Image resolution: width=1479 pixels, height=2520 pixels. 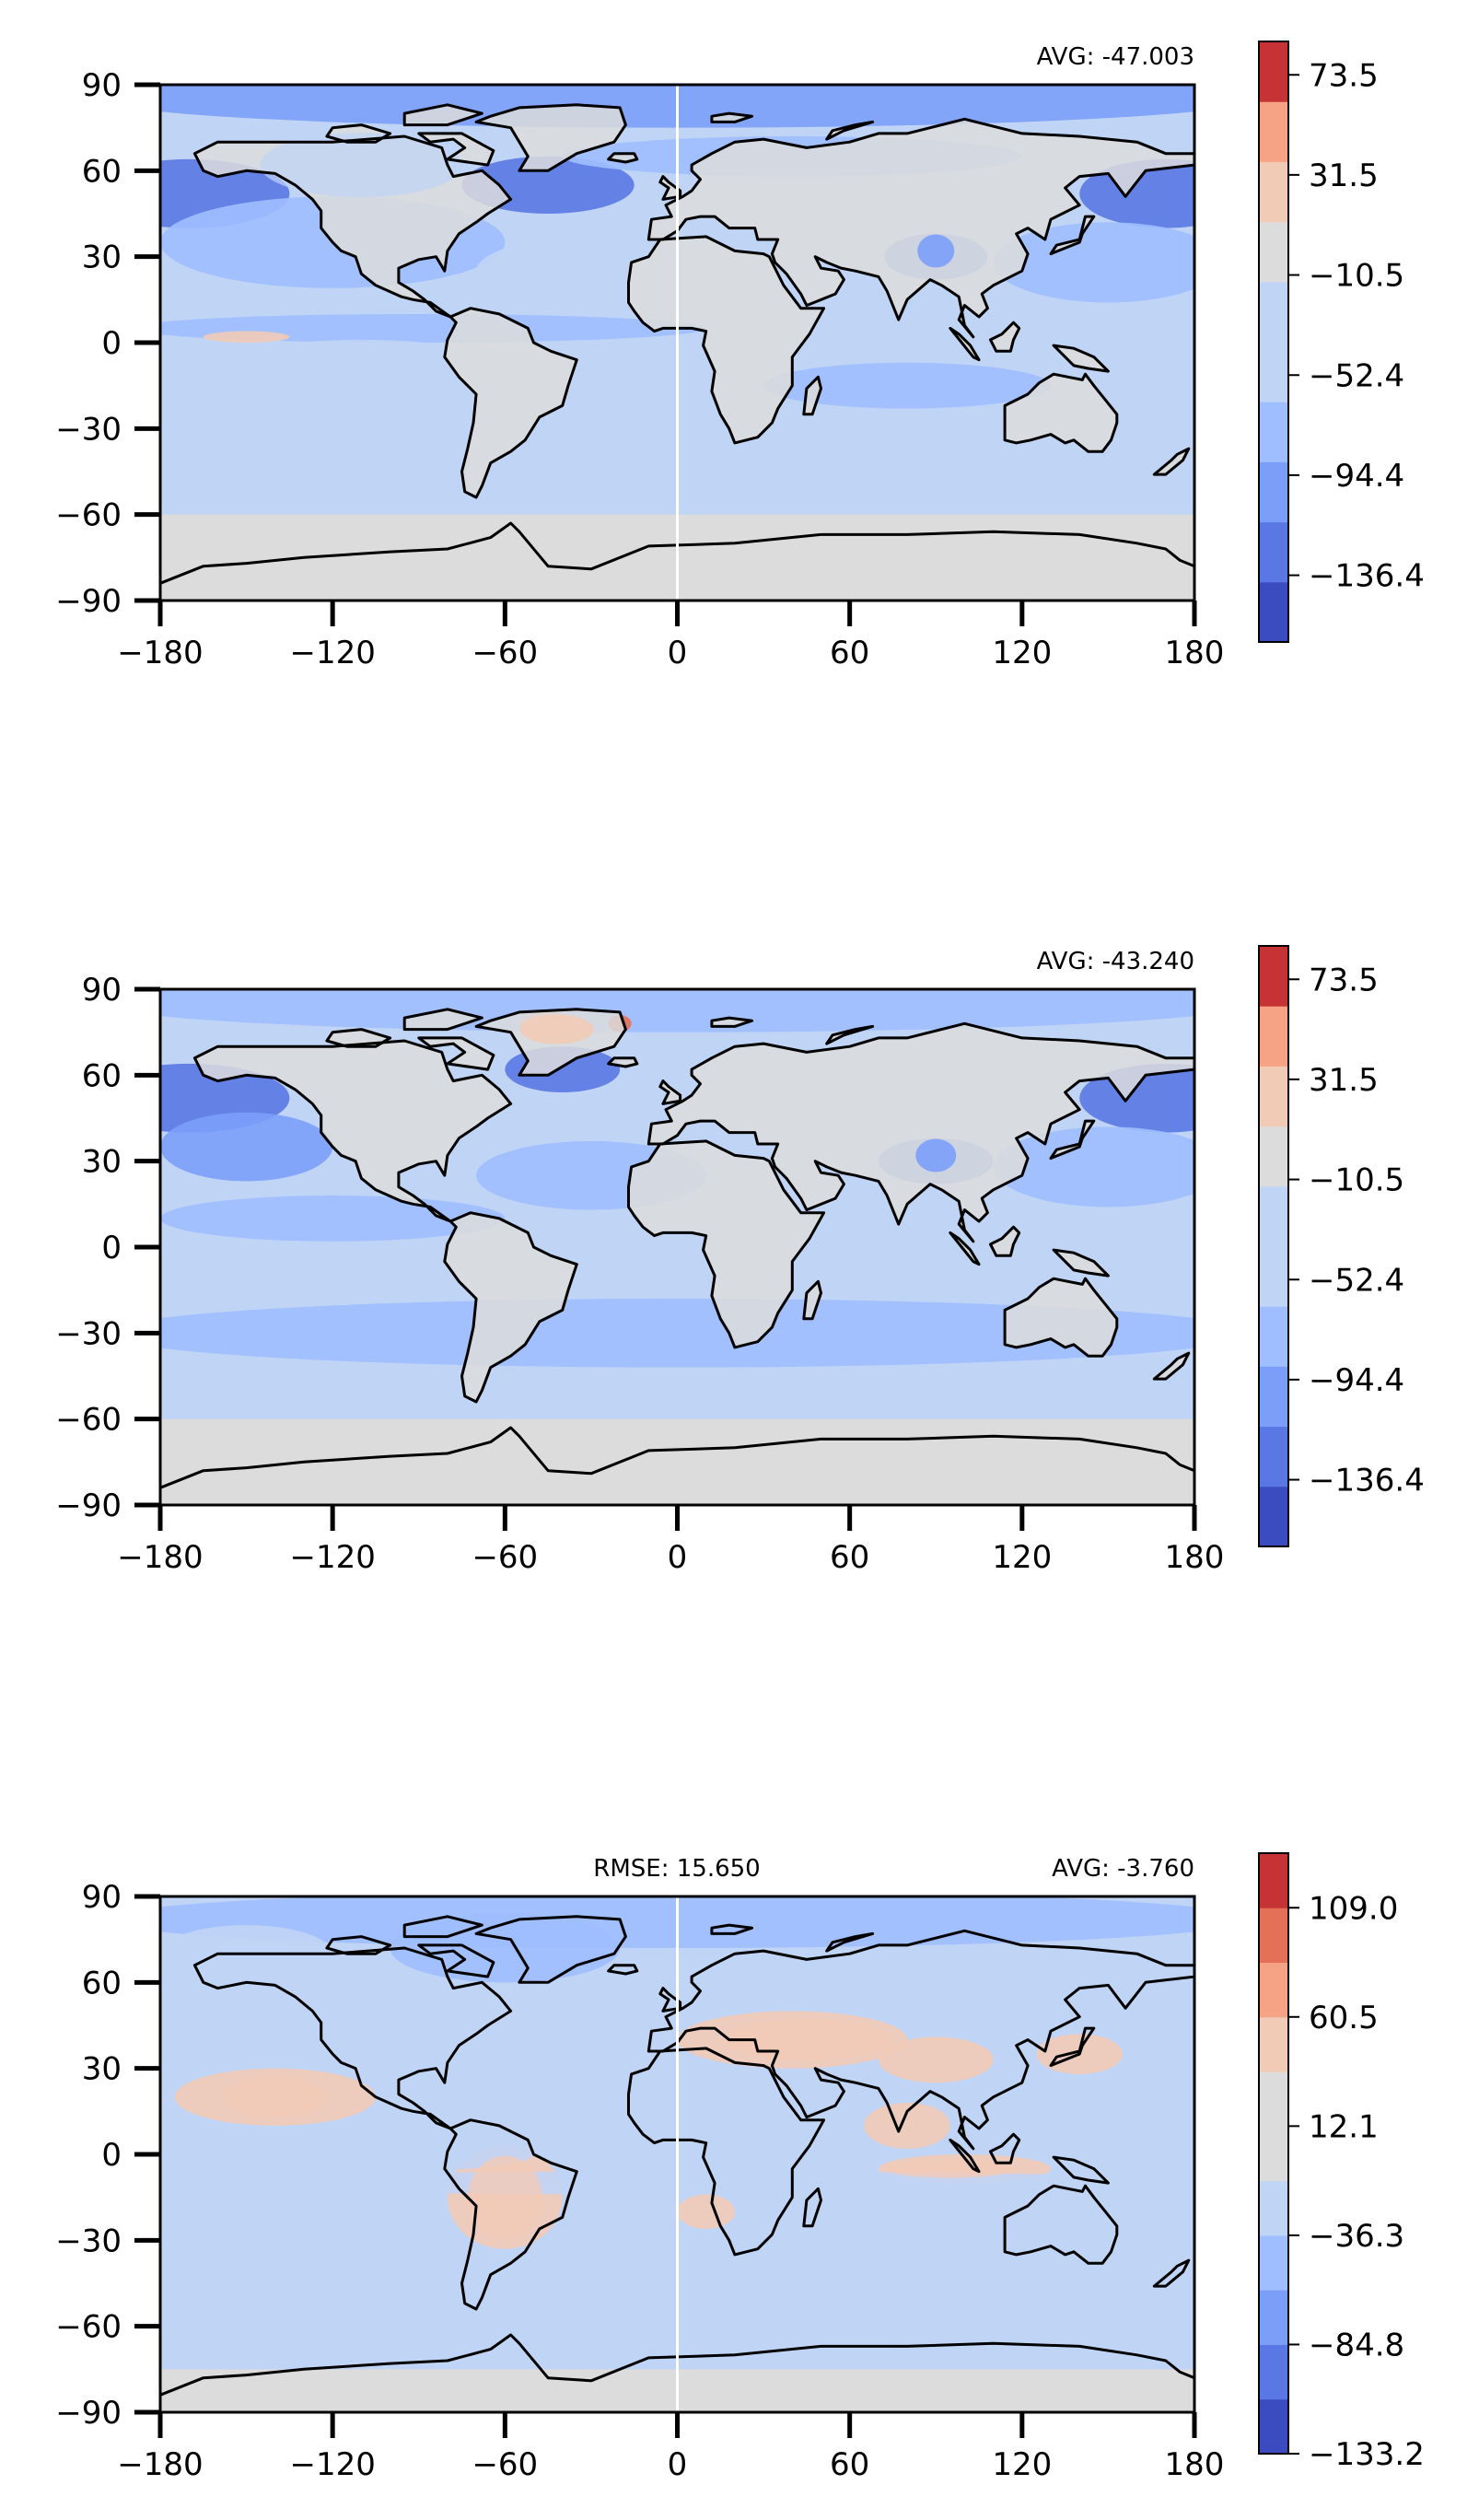 What do you see at coordinates (812, 2207) in the screenshot?
I see `coastline-madagascar` at bounding box center [812, 2207].